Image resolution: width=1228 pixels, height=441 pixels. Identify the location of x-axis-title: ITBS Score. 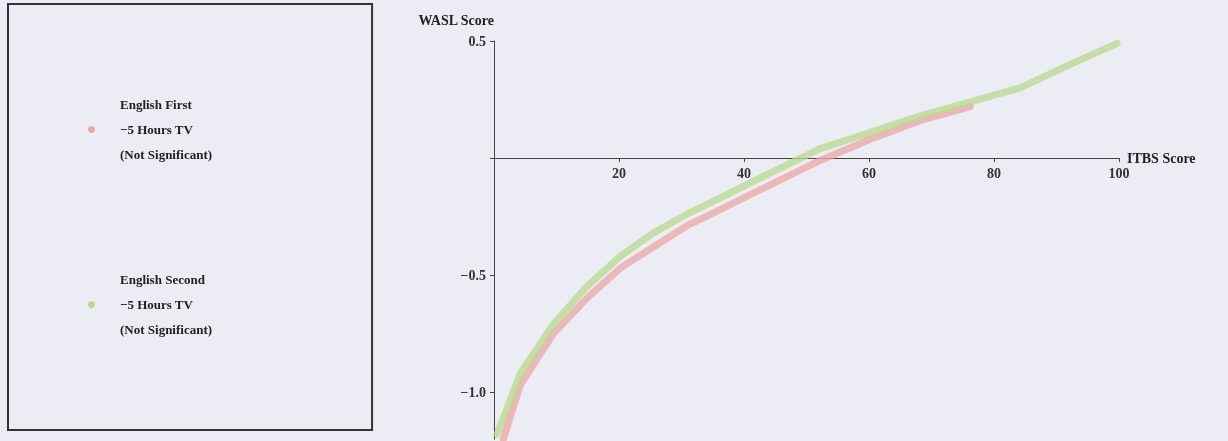
(1161, 158).